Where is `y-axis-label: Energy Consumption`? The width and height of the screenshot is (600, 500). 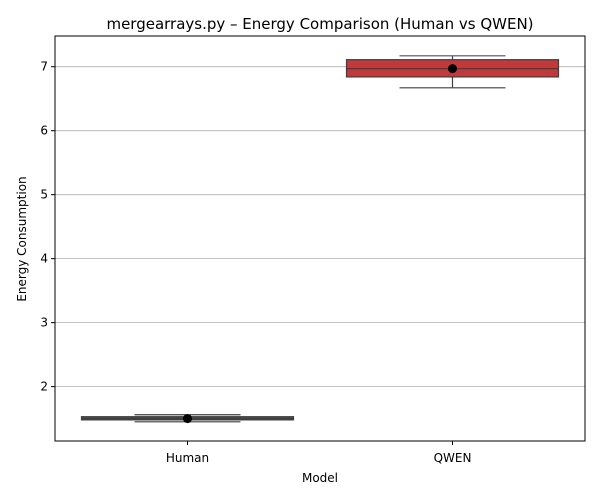 y-axis-label: Energy Consumption is located at coordinates (22, 238).